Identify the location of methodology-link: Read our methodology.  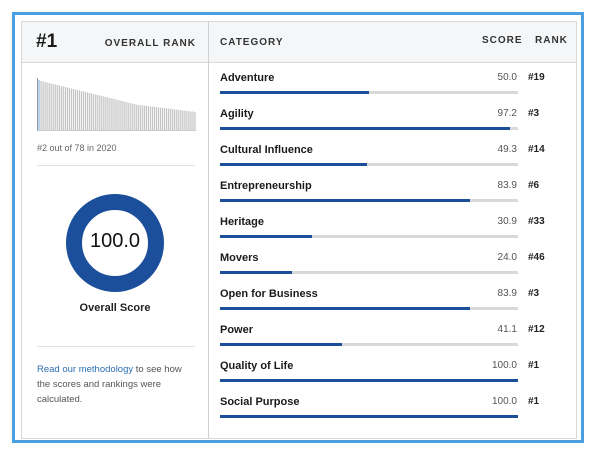
(85, 369).